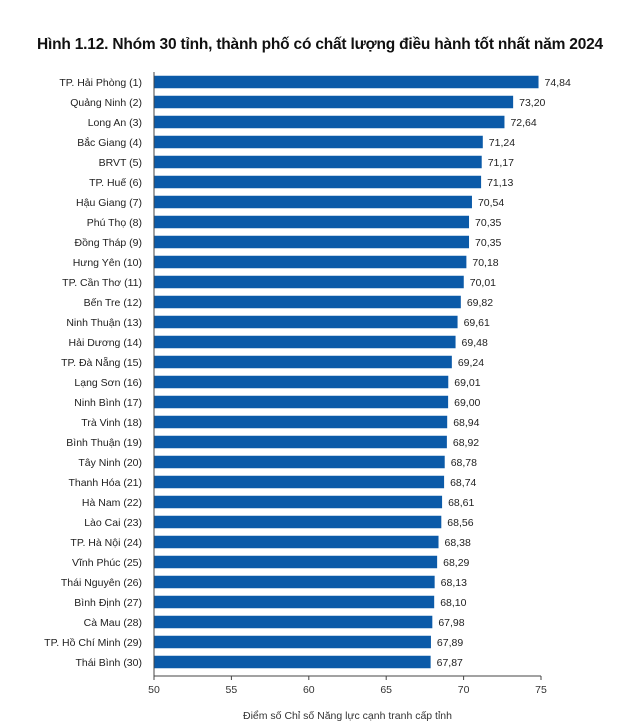 This screenshot has width=640, height=728. Describe the element at coordinates (113, 303) in the screenshot. I see `category-label: Bến Tre (12)` at that location.